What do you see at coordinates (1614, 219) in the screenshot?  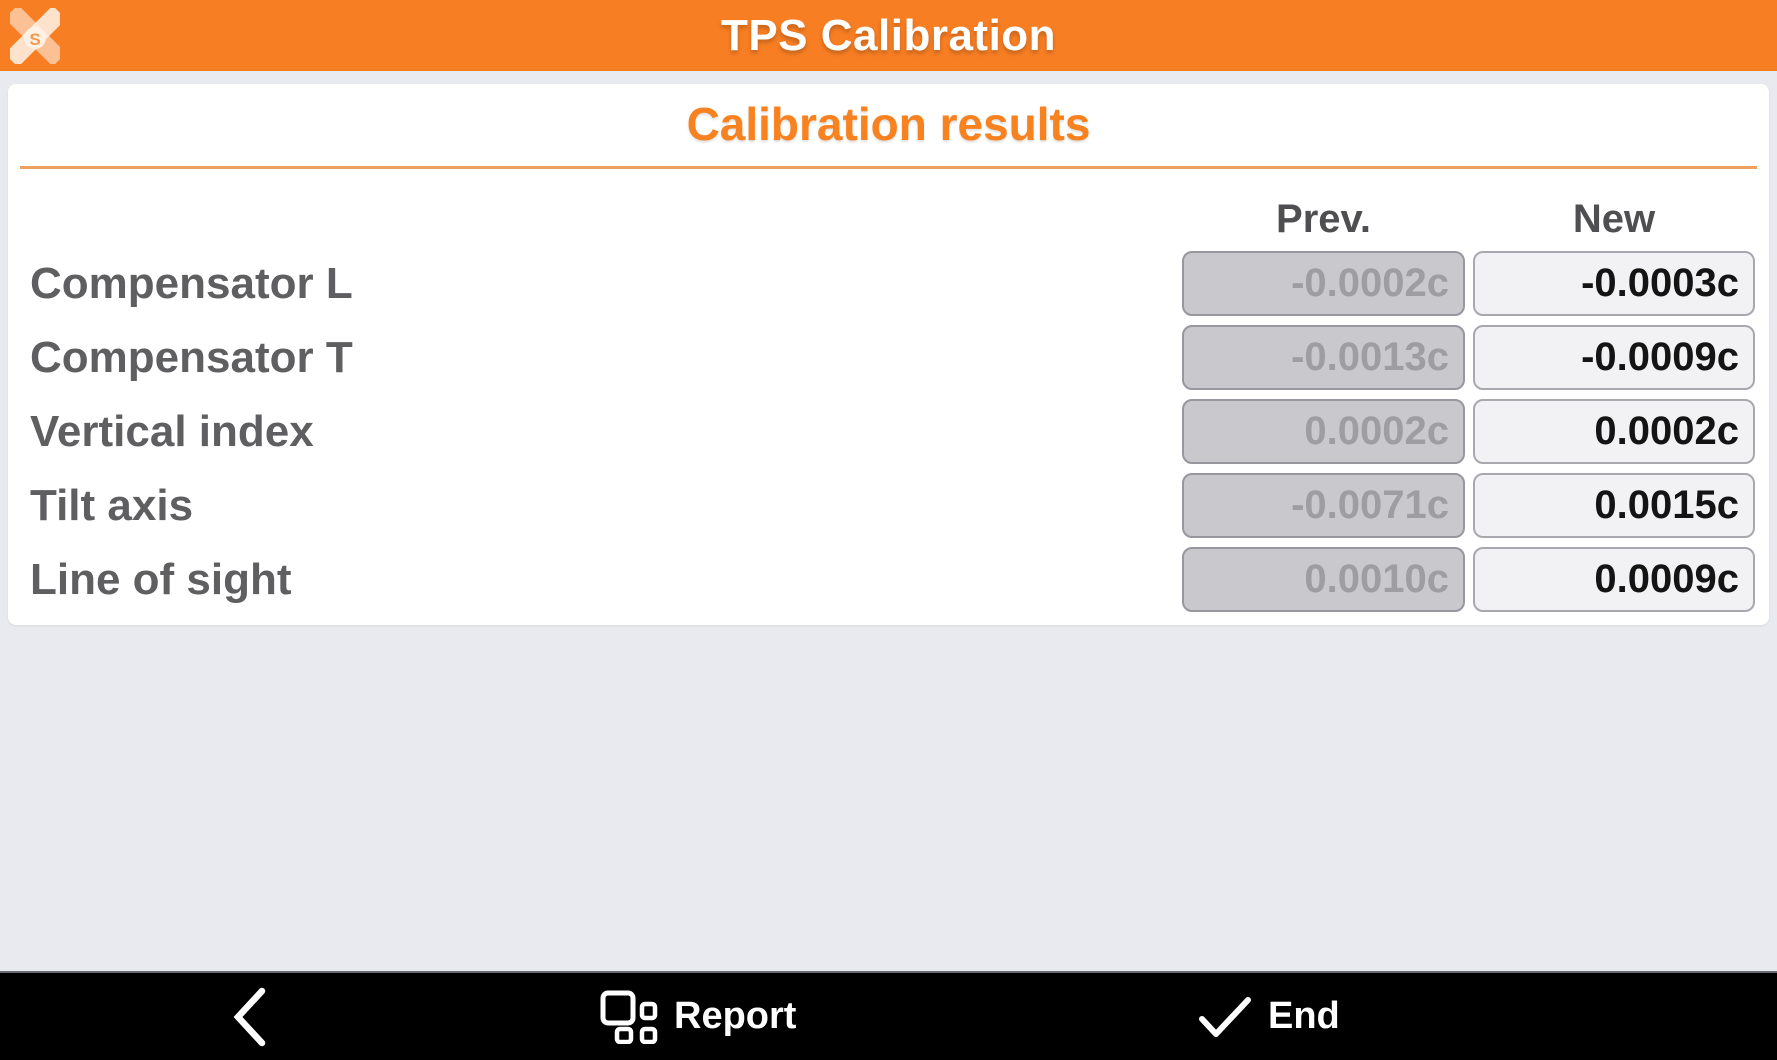 I see `column-header-new: New` at bounding box center [1614, 219].